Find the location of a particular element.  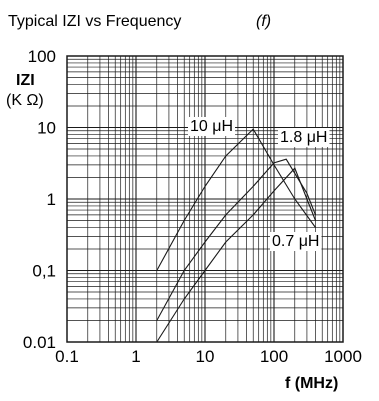

x-tick-labels: 0.1 1 10 100 1000 is located at coordinates (208, 356).